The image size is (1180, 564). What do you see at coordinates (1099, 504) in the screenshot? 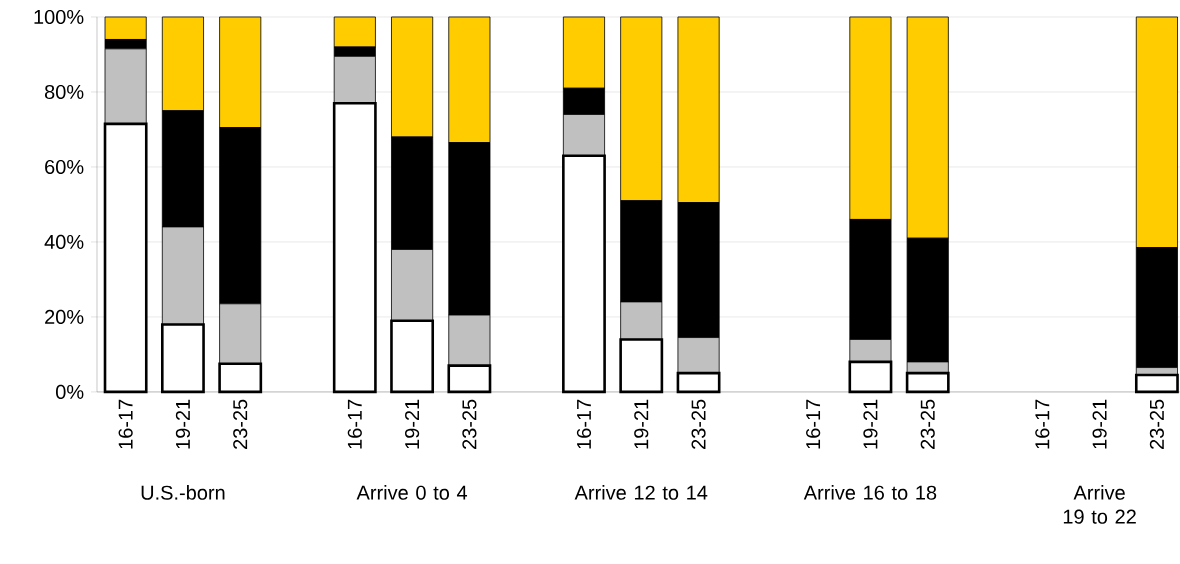
I see `text: Arrive 19 to 22` at bounding box center [1099, 504].